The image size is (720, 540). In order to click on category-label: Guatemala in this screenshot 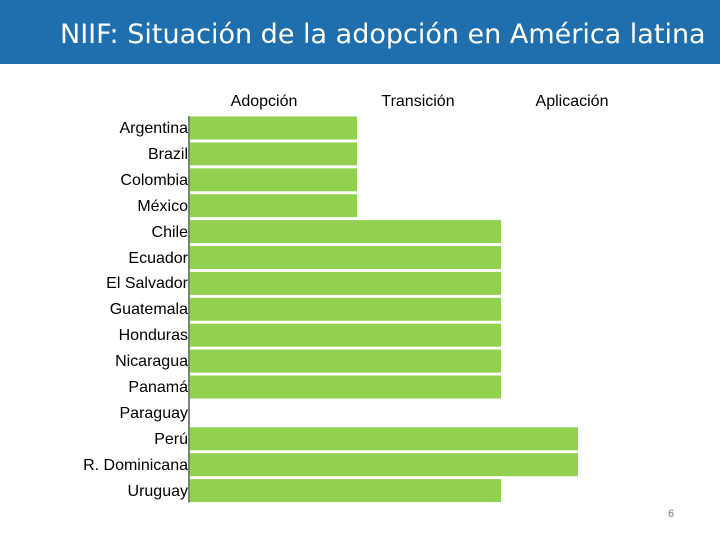, I will do `click(148, 310)`.